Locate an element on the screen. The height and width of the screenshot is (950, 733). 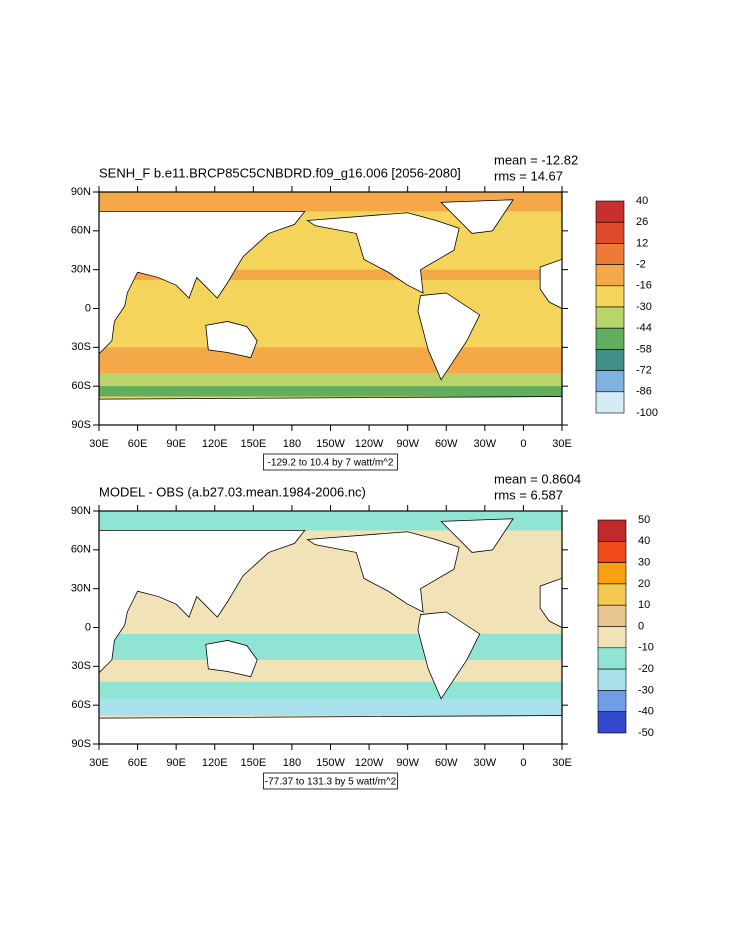
colorbar-label: 26 is located at coordinates (642, 222).